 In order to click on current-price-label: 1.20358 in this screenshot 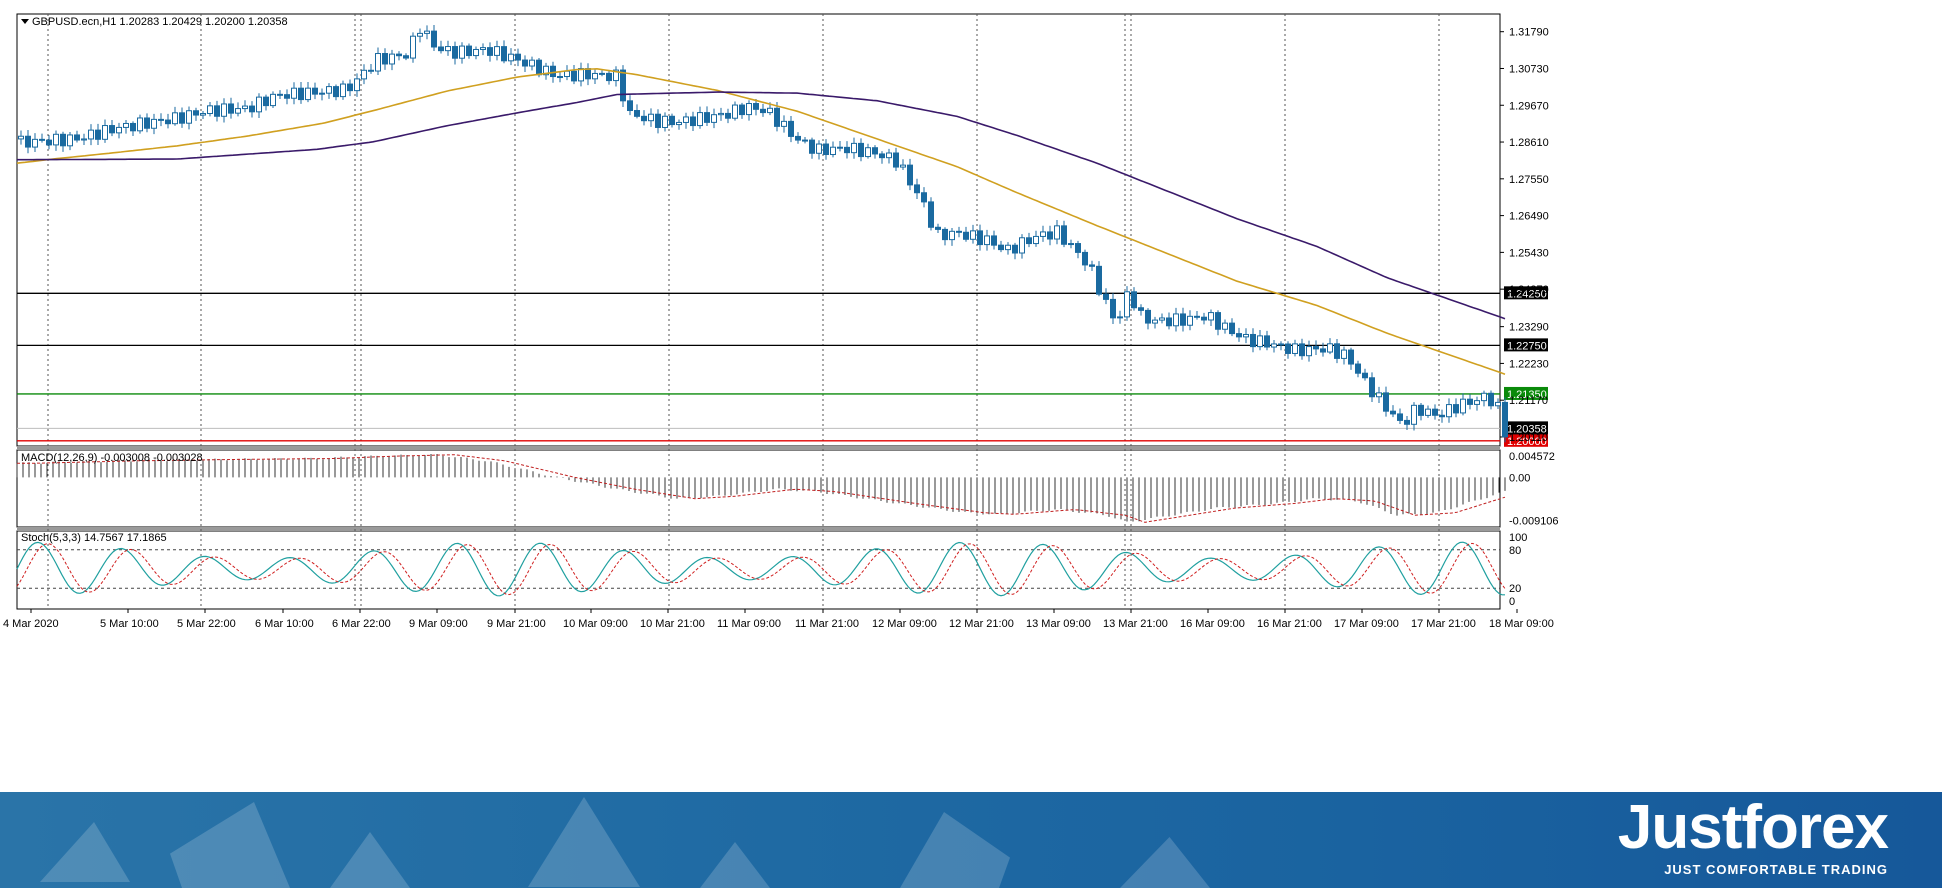, I will do `click(1527, 429)`.